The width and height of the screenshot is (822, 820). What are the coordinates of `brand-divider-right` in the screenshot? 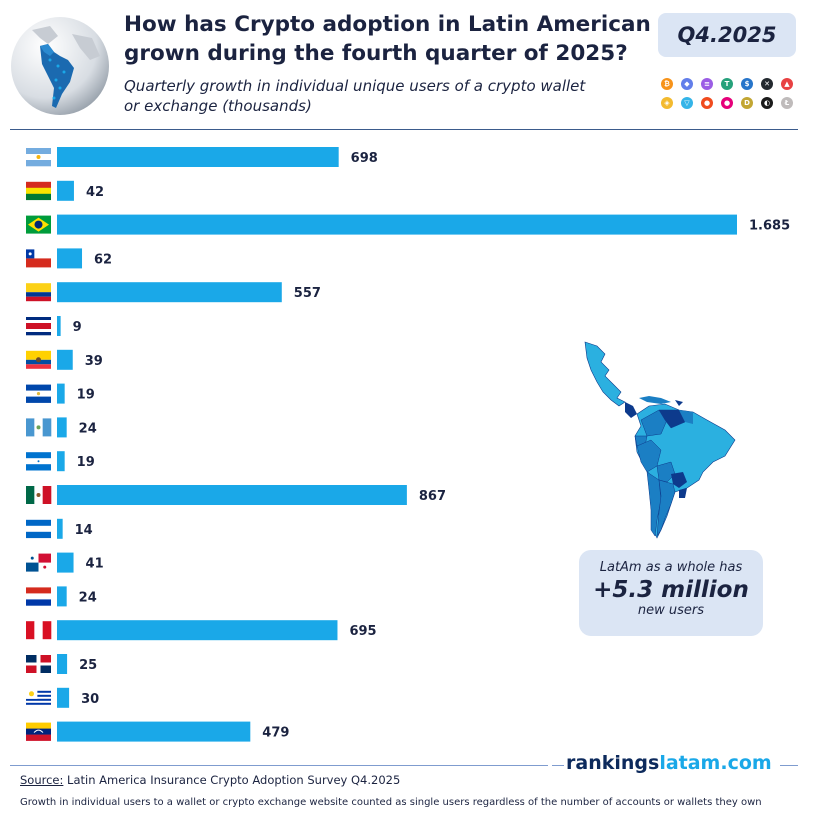 It's located at (789, 765).